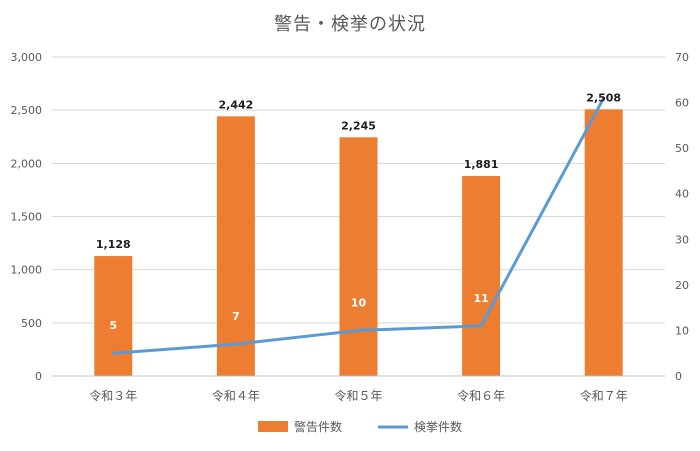  What do you see at coordinates (31, 323) in the screenshot?
I see `y-left-tick-label: 500` at bounding box center [31, 323].